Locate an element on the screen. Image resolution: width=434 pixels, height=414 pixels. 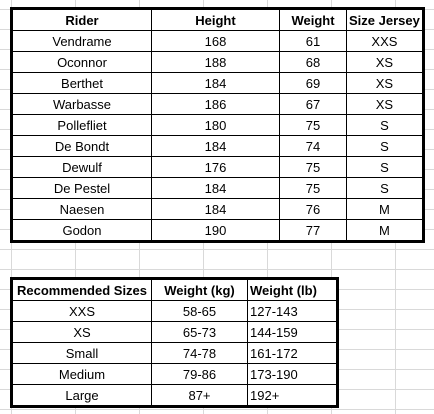
rider-cell: Godon is located at coordinates (82, 230).